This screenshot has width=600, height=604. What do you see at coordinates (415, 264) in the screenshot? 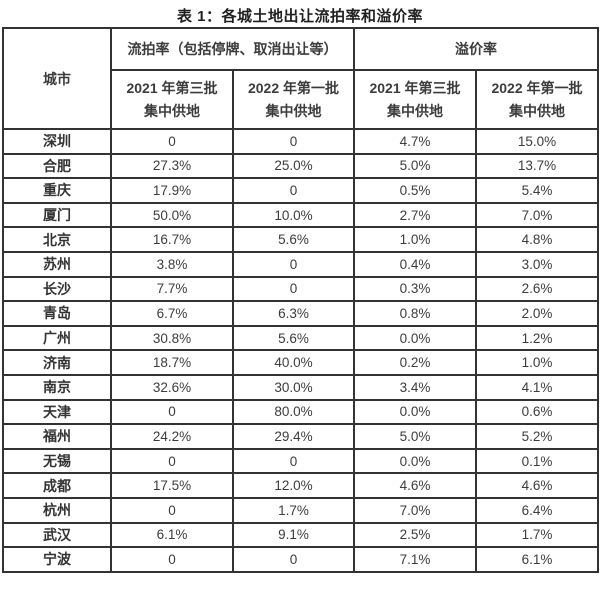
I see `value-cell: 0.4%` at bounding box center [415, 264].